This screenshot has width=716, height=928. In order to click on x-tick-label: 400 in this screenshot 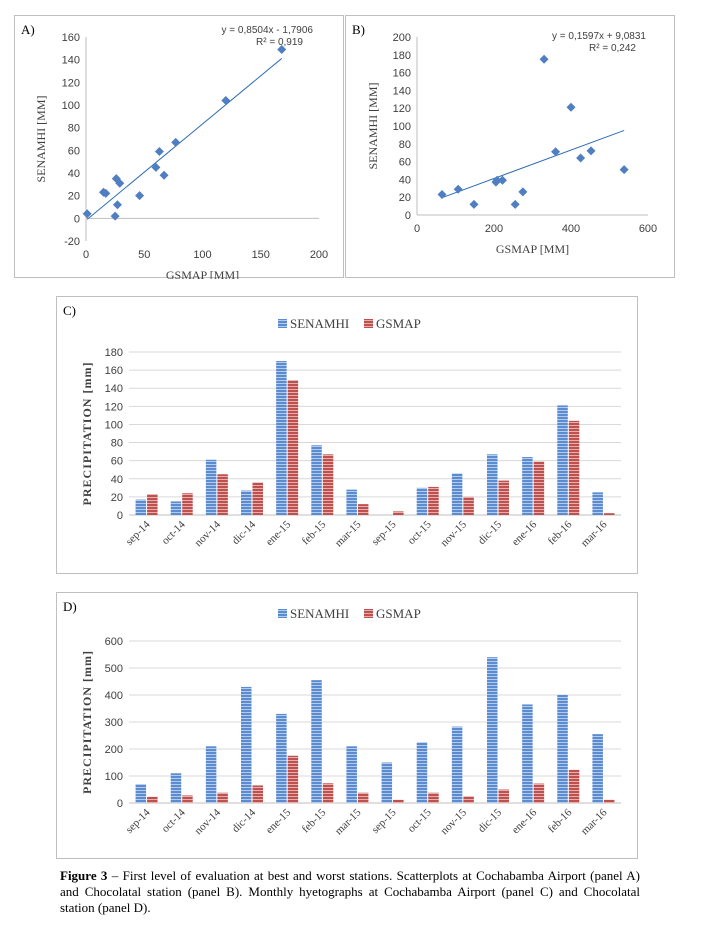, I will do `click(571, 229)`.